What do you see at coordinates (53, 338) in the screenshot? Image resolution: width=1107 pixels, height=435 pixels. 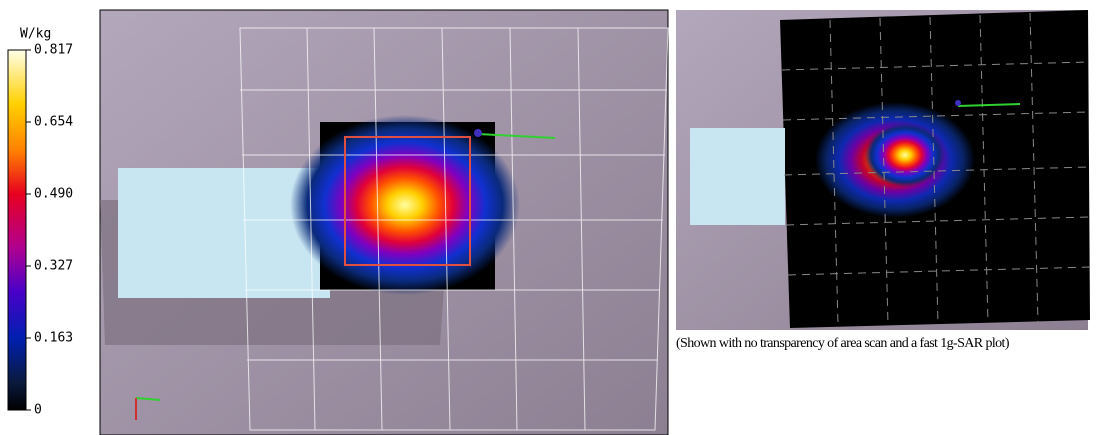 I see `colorbar-tick-label: 0.163` at bounding box center [53, 338].